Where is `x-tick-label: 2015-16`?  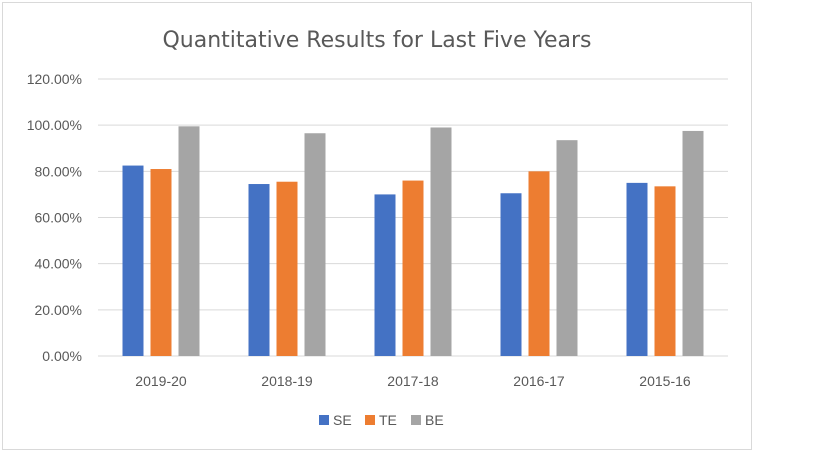
x-tick-label: 2015-16 is located at coordinates (665, 381).